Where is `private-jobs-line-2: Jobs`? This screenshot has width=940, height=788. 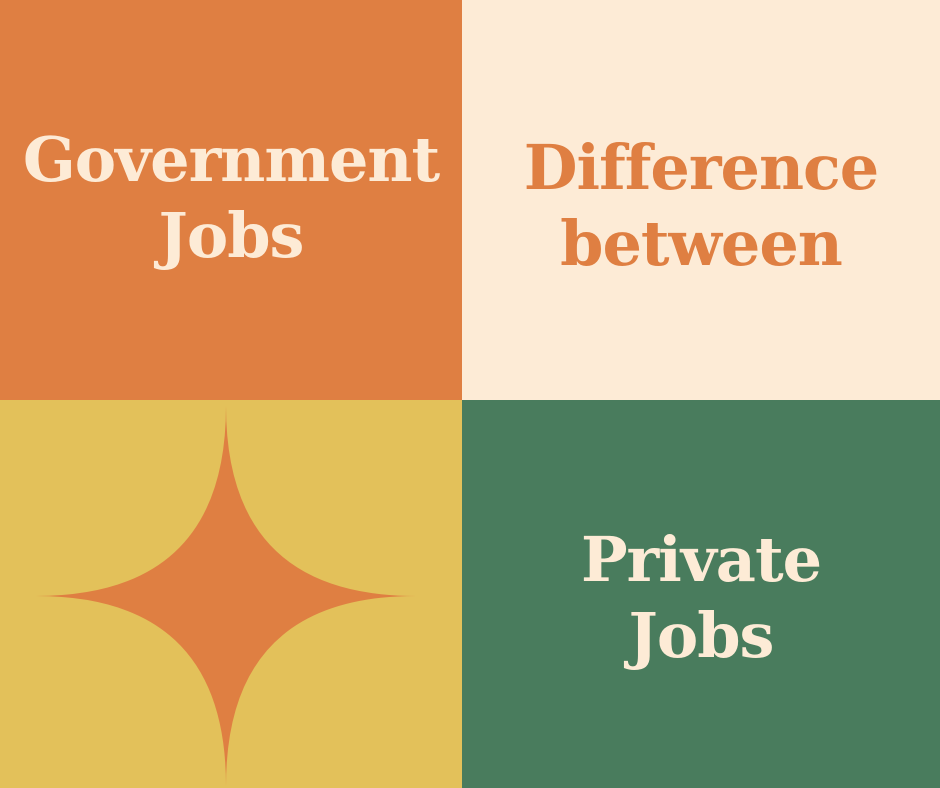 private-jobs-line-2: Jobs is located at coordinates (701, 635).